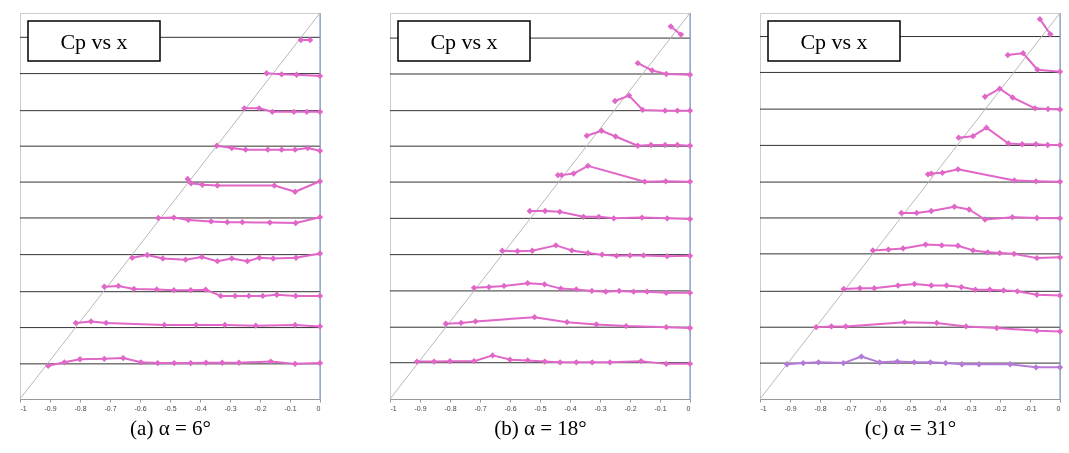  What do you see at coordinates (170, 427) in the screenshot?
I see `x-axis-title: (a) α = 6°` at bounding box center [170, 427].